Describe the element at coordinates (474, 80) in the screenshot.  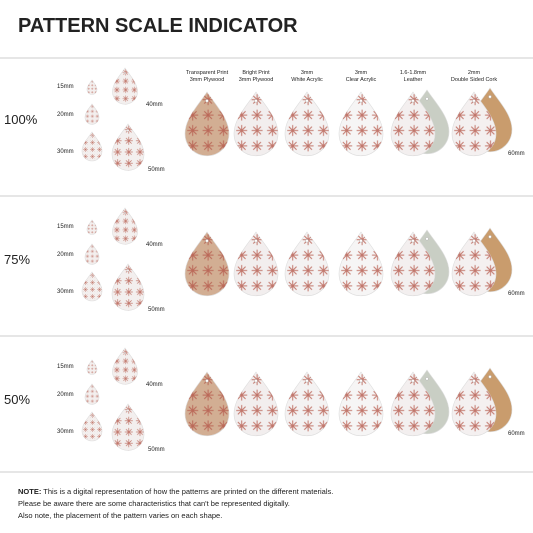
I see `material-label: Double Sided Cork` at that location.